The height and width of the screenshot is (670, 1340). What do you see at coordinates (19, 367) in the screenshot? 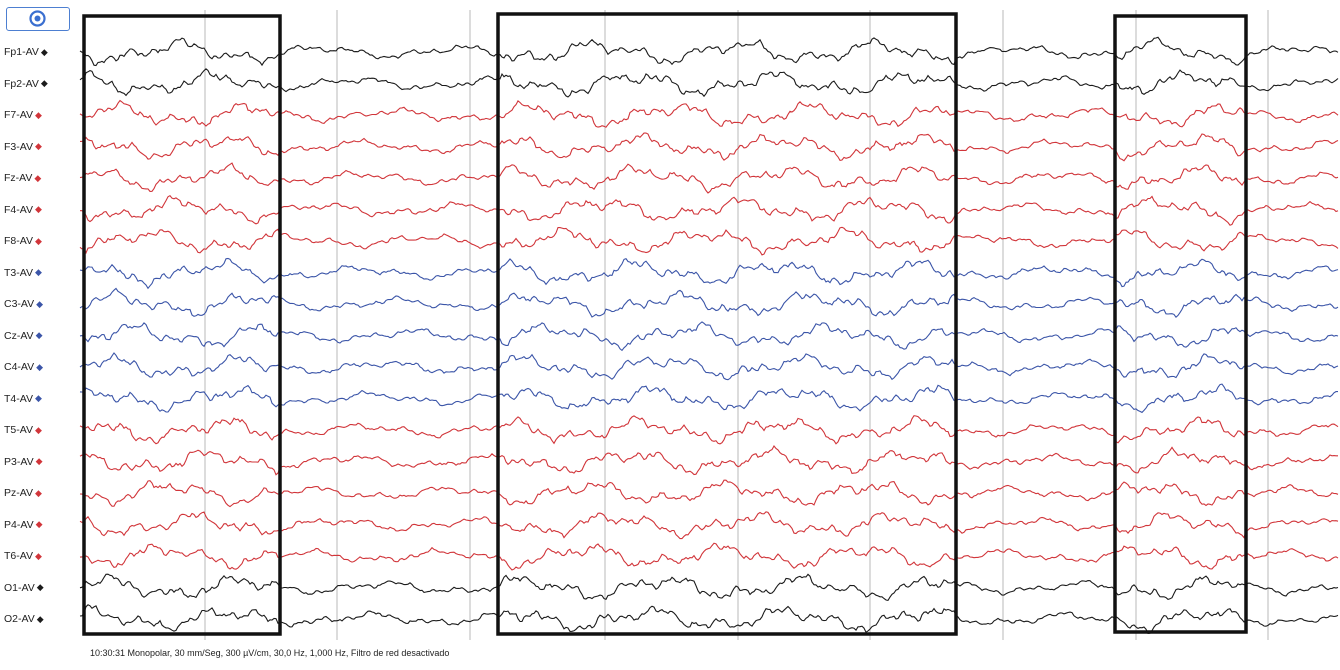
I see `channel-label-text: C4-AV` at bounding box center [19, 367].